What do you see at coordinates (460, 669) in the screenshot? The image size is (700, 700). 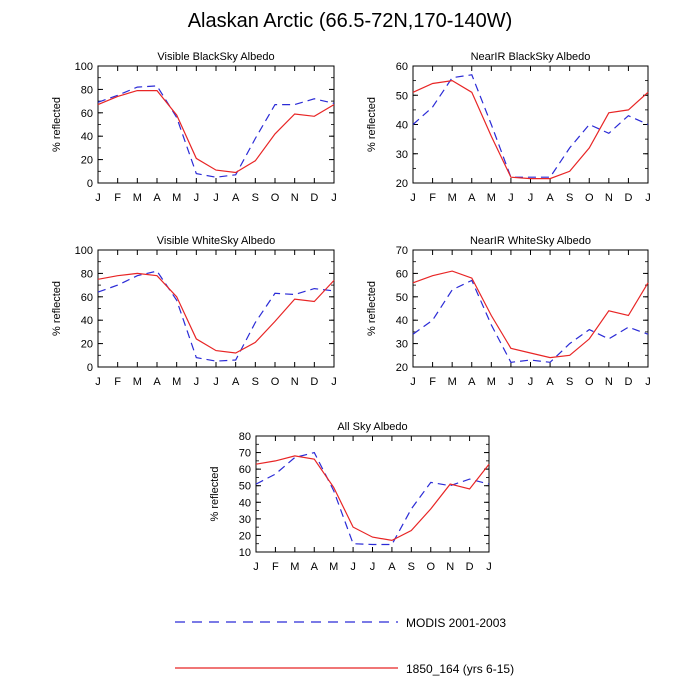 I see `legend-label: 1850_164 (yrs 6-15)` at bounding box center [460, 669].